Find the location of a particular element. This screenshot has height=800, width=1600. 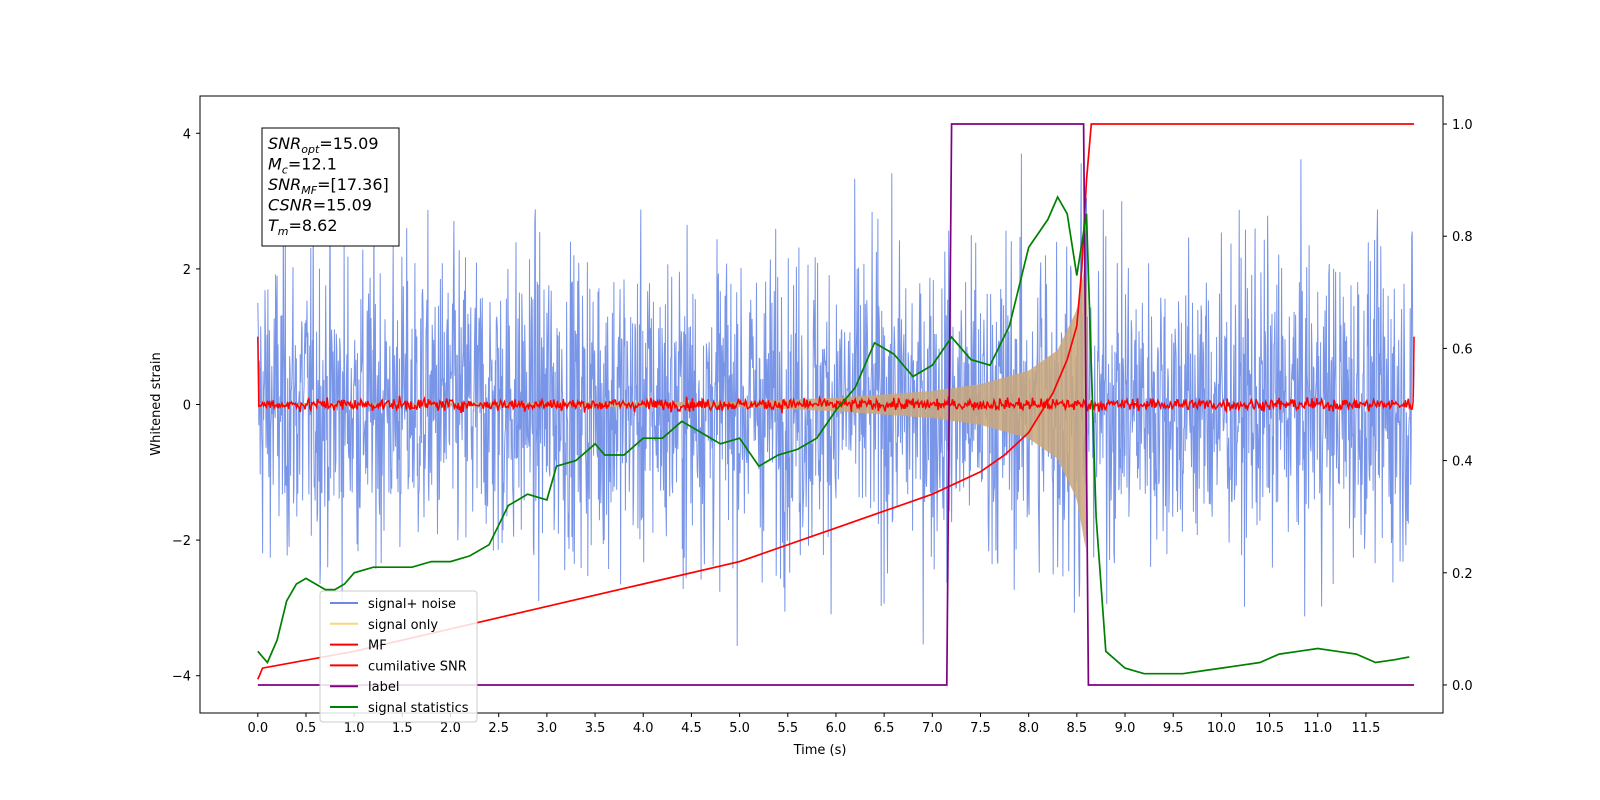

info-box-frame is located at coordinates (330, 187).